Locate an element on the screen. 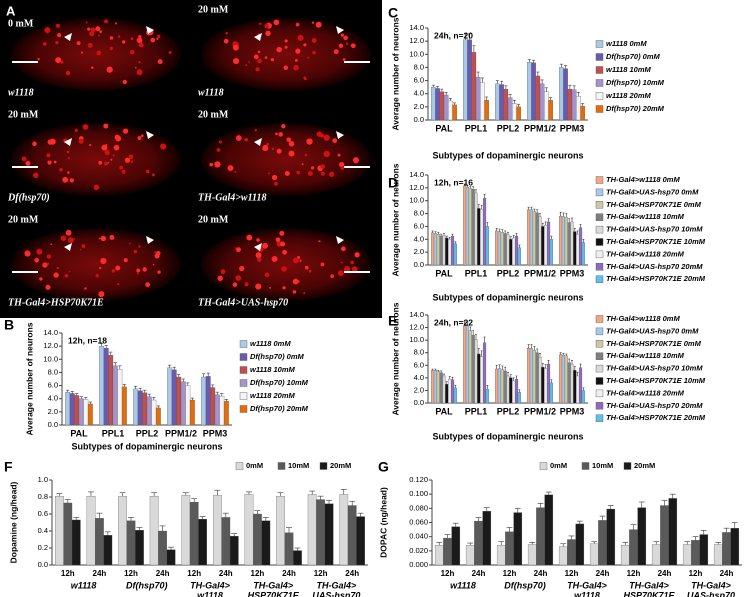 The width and height of the screenshot is (745, 597). x-tick-label: PPL1 is located at coordinates (113, 433).